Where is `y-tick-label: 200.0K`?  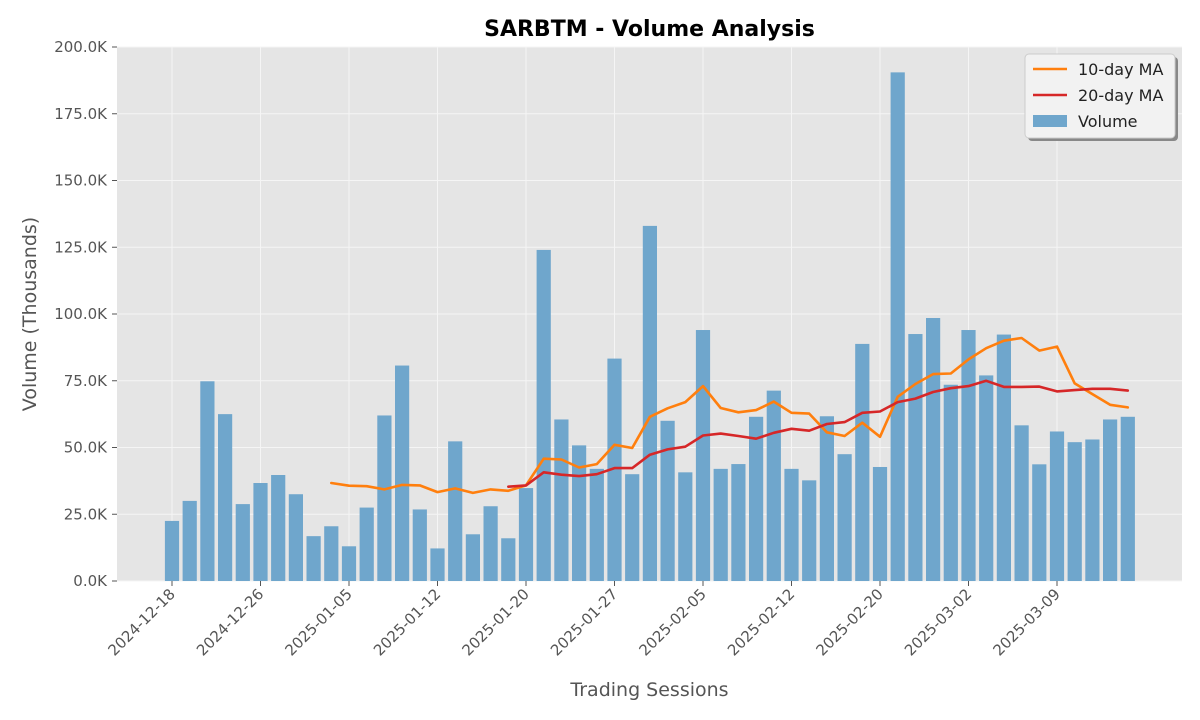 y-tick-label: 200.0K is located at coordinates (81, 47).